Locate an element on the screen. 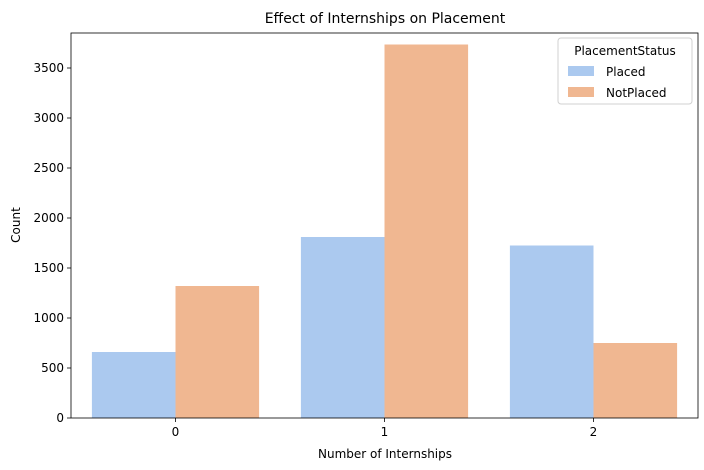  y-tick-label-3500: 3500 is located at coordinates (48, 68).